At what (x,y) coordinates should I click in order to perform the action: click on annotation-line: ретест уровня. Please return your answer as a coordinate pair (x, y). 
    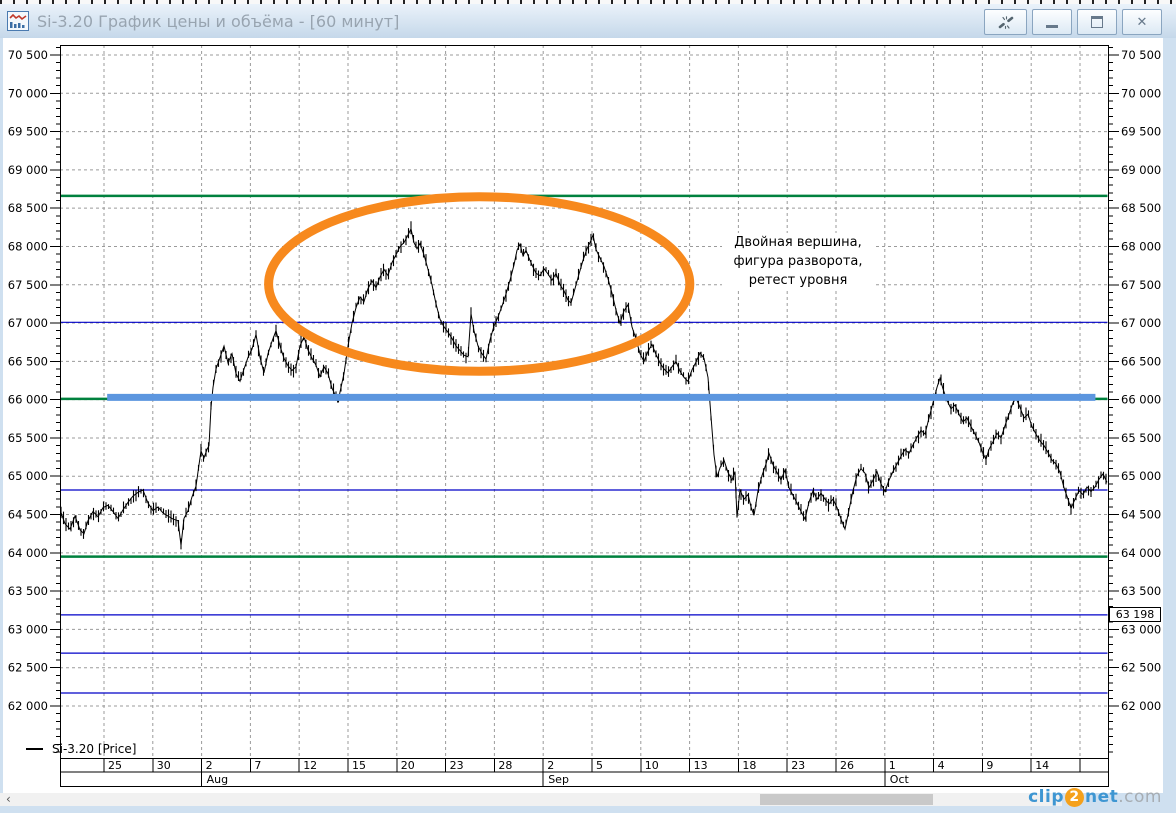
    Looking at the image, I should click on (798, 280).